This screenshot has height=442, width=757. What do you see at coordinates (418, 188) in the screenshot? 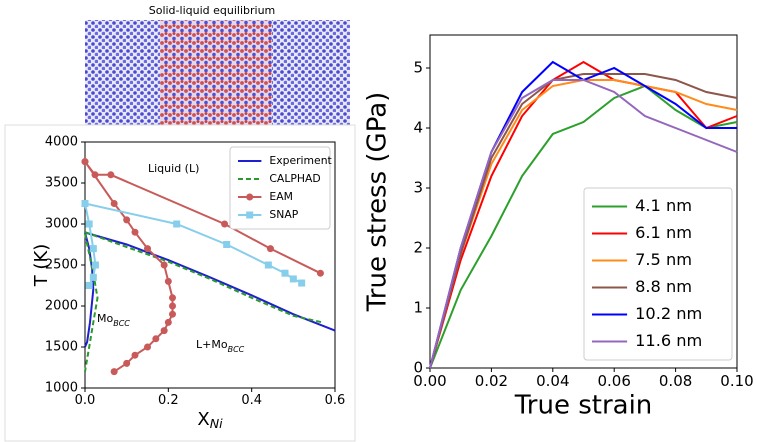
I see `y-tick-label: 3` at bounding box center [418, 188].